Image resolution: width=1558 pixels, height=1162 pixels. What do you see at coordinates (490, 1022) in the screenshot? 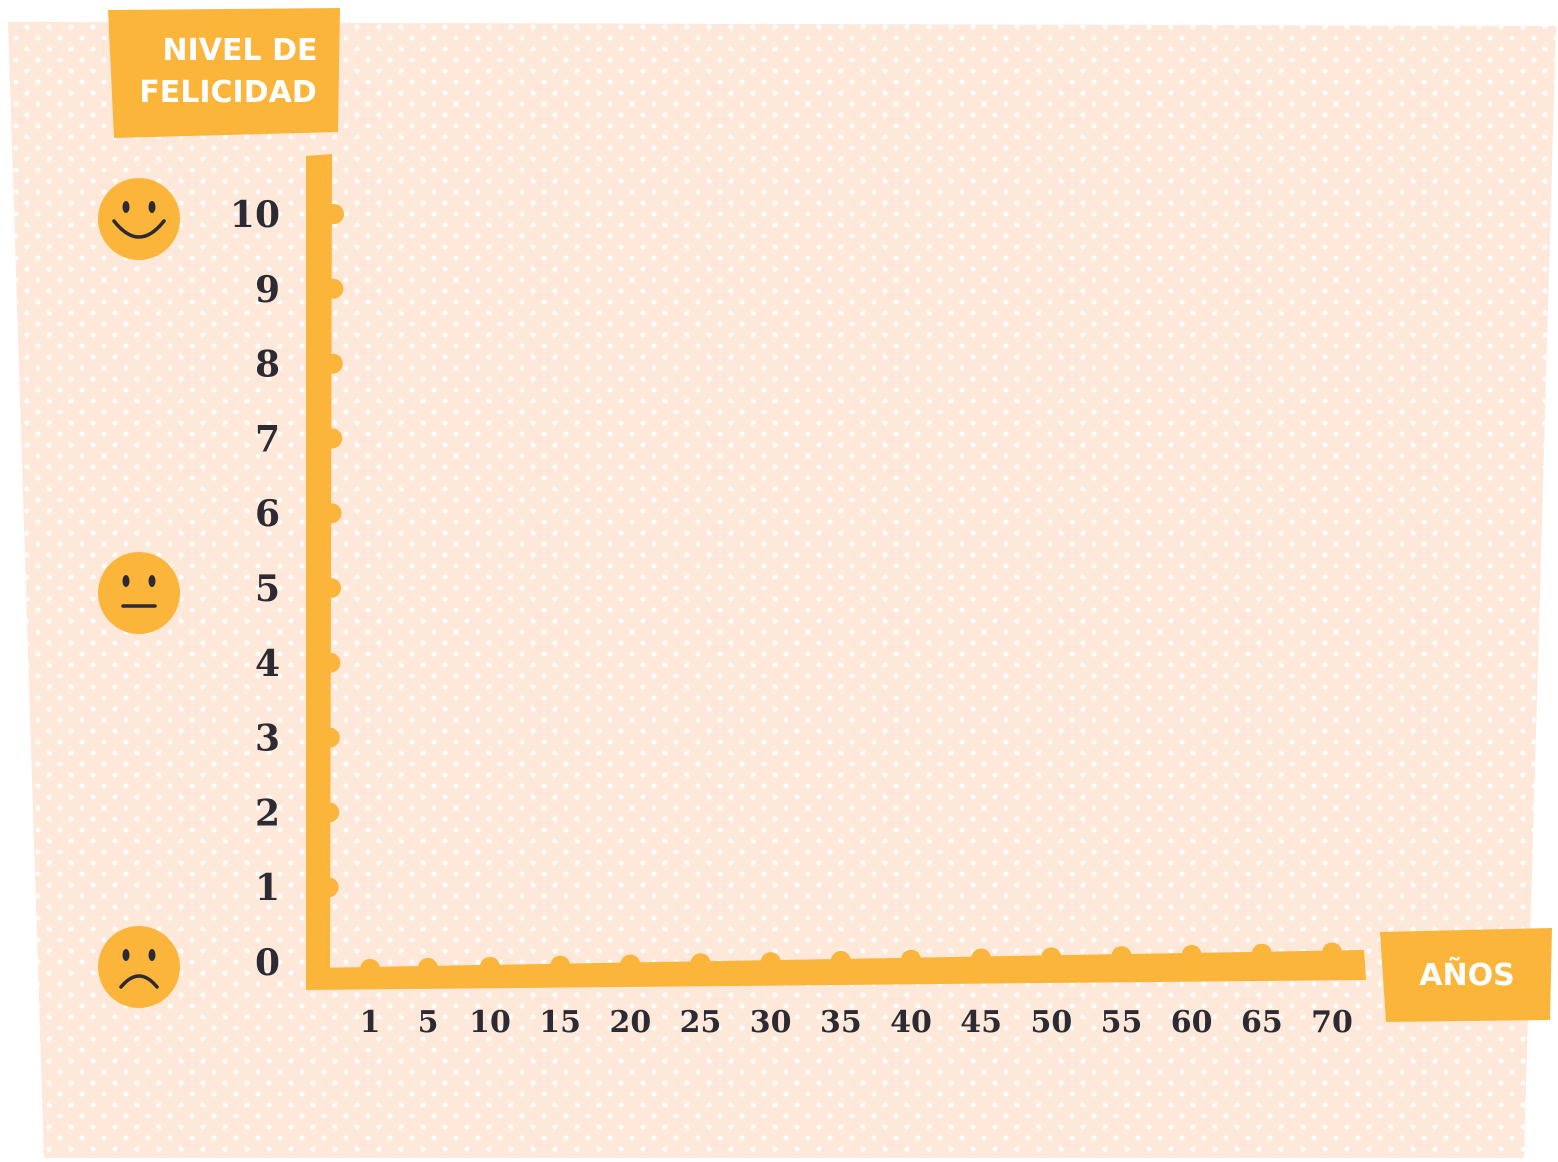
I see `x-tick-label: 10` at bounding box center [490, 1022].